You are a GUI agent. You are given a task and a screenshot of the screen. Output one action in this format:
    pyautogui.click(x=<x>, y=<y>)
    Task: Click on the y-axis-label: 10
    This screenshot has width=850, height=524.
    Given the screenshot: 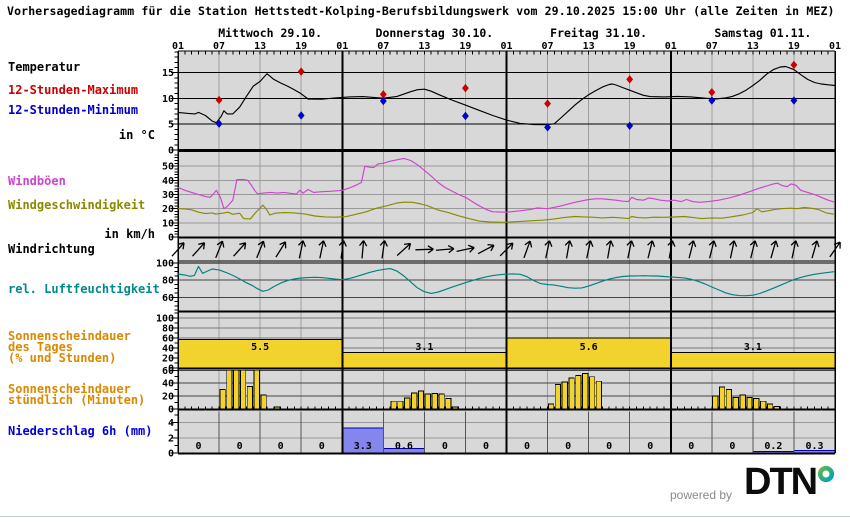 What is the action you would take?
    pyautogui.click(x=168, y=223)
    